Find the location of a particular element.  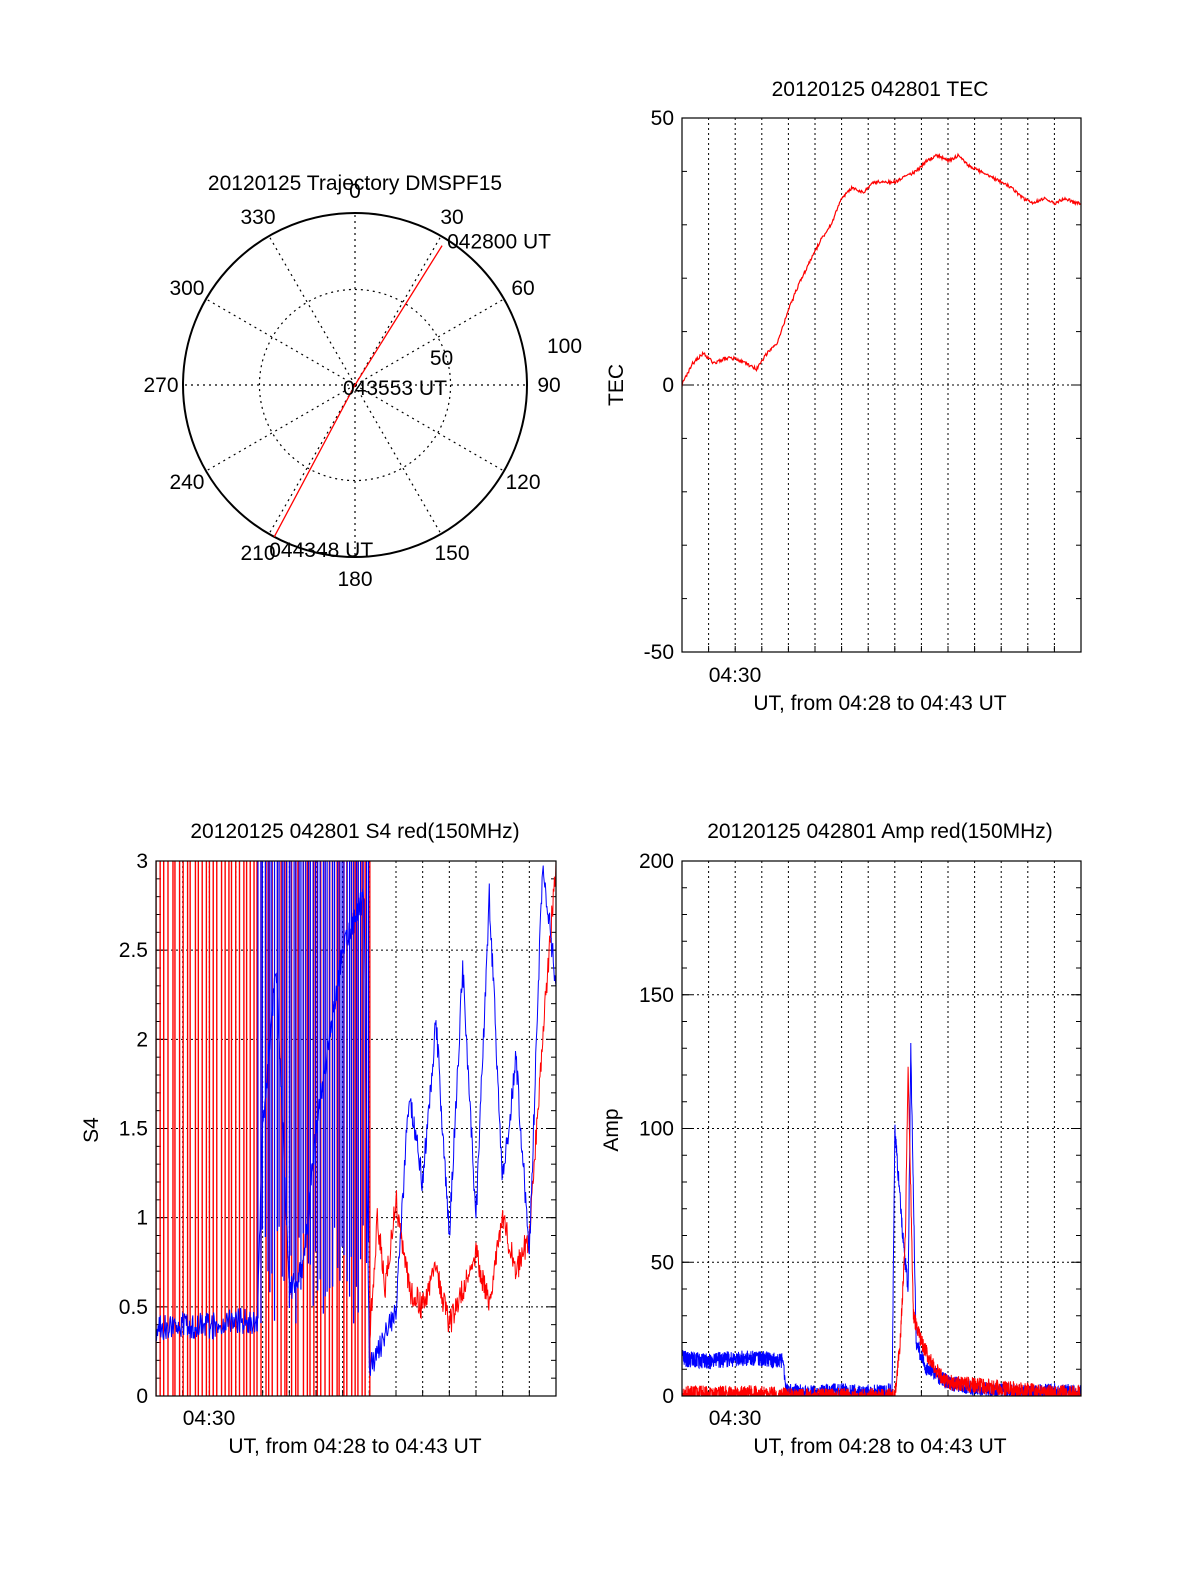

y-tick-label: 1.5 is located at coordinates (133, 1129).